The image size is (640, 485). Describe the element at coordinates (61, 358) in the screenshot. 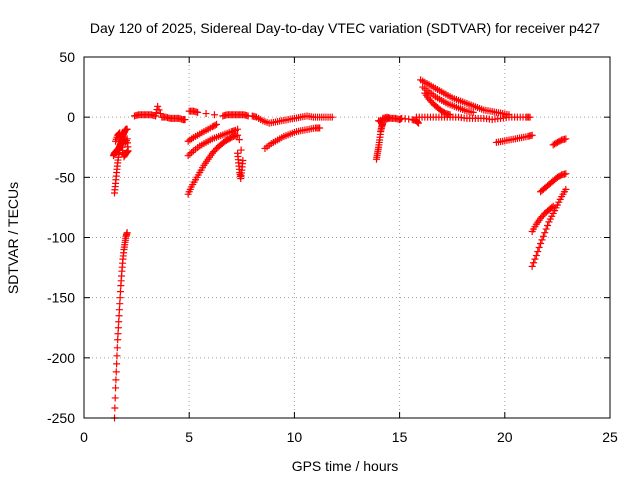

I see `y-tick-label: -200` at that location.